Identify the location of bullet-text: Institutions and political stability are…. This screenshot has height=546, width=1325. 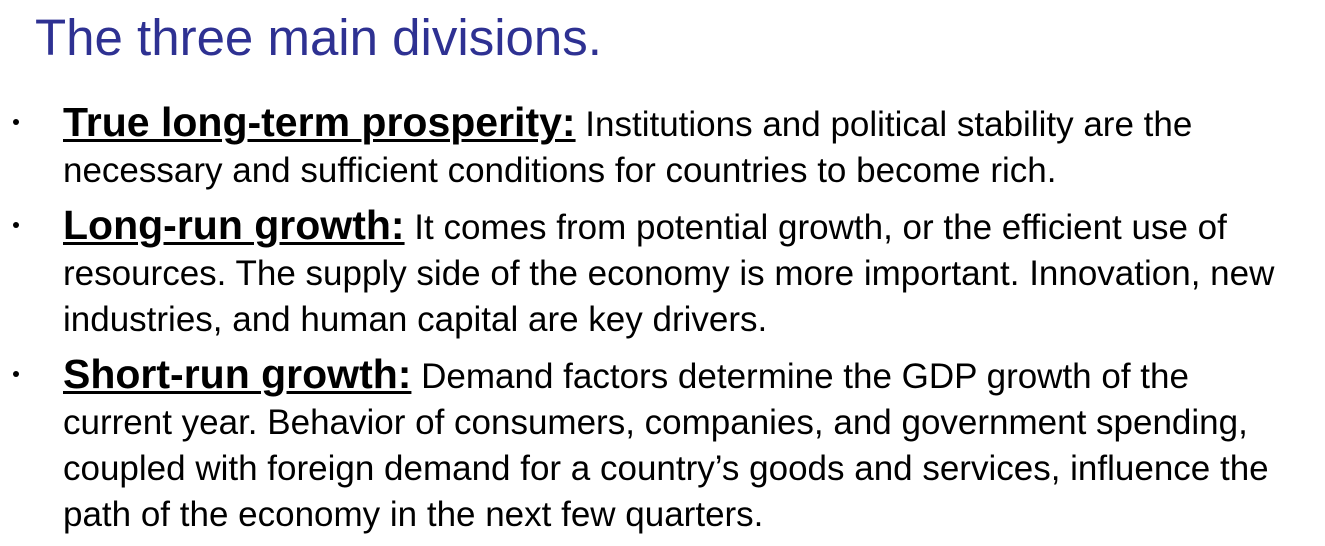
(628, 147).